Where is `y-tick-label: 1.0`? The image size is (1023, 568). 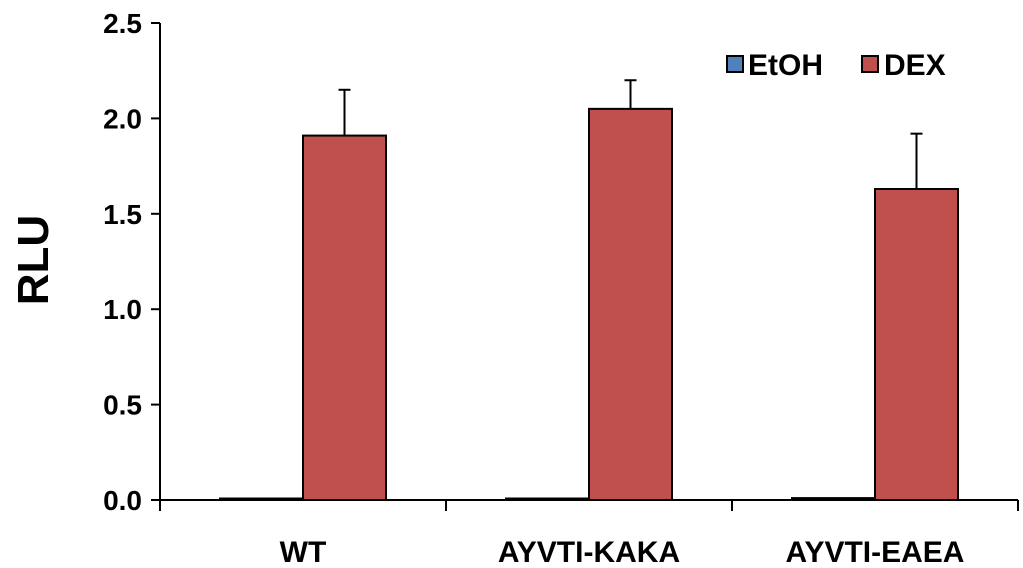
y-tick-label: 1.0 is located at coordinates (122, 309).